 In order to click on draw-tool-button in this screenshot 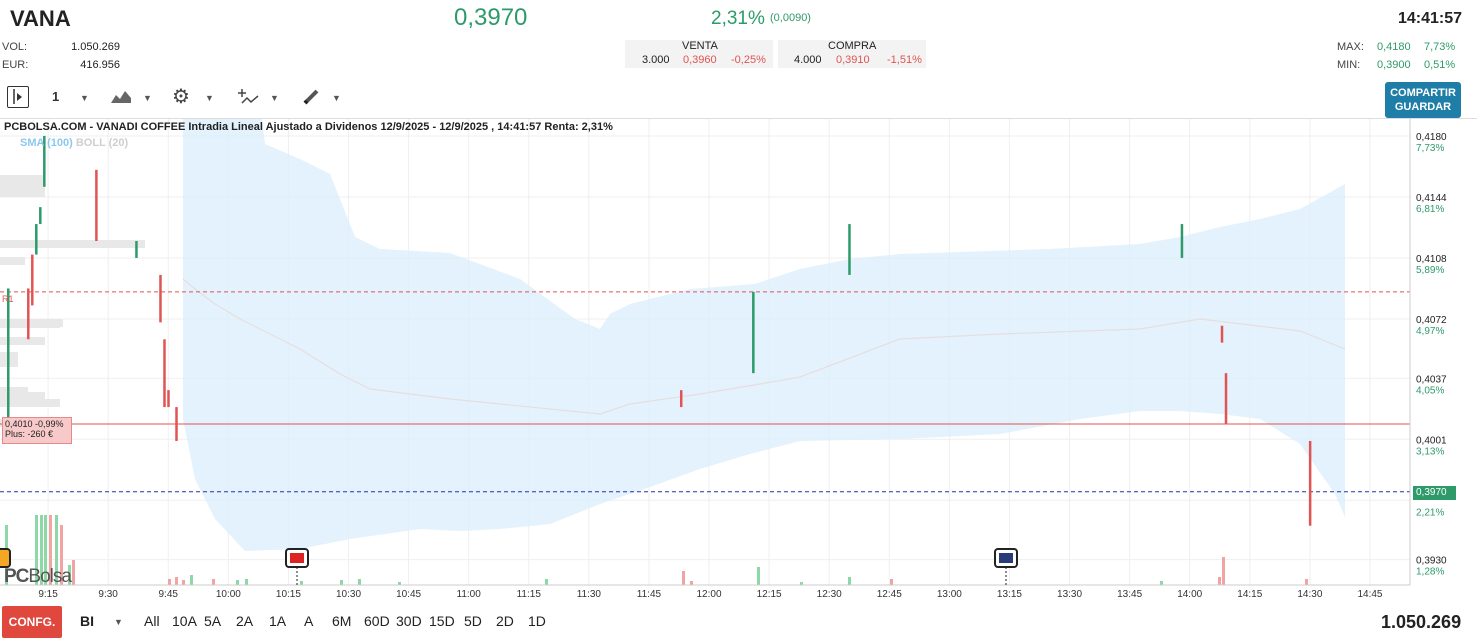, I will do `click(312, 99)`.